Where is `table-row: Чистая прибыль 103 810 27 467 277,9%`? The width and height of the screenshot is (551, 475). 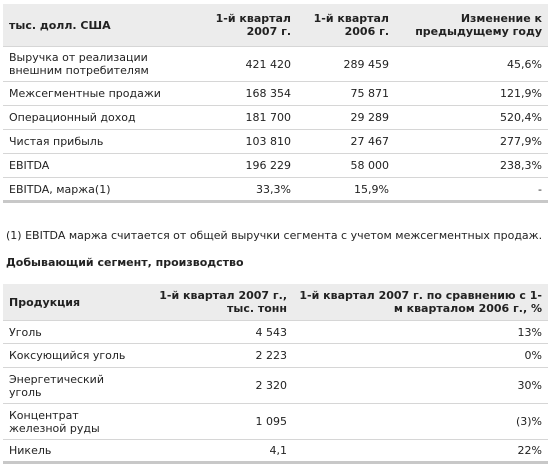
table-row: Чистая прибыль 103 810 27 467 277,9% is located at coordinates (275, 141).